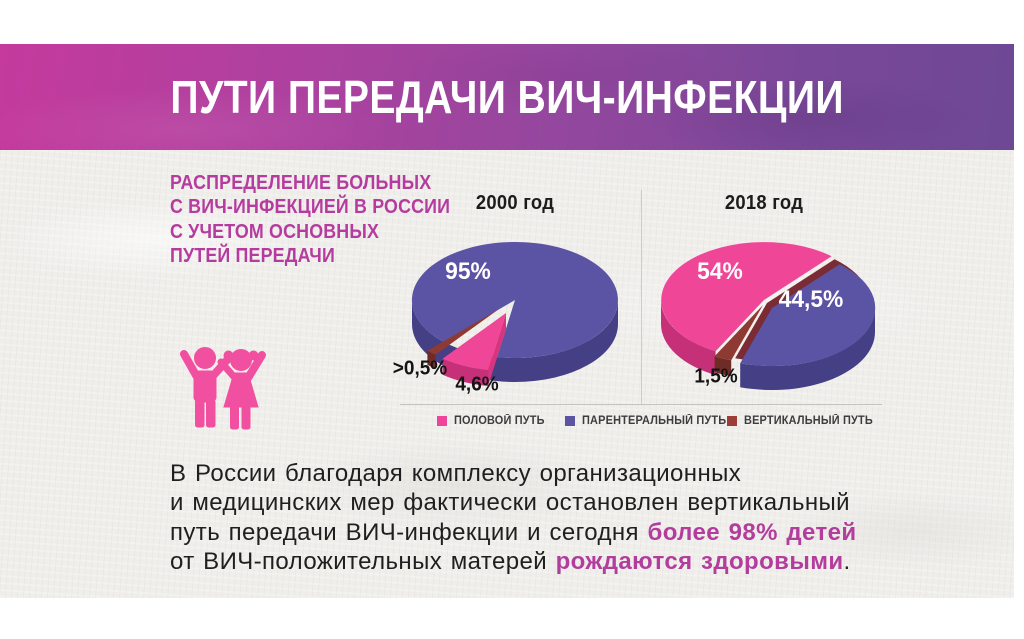  What do you see at coordinates (420, 368) in the screenshot?
I see `pie-2000-label-vertical: >0,5%` at bounding box center [420, 368].